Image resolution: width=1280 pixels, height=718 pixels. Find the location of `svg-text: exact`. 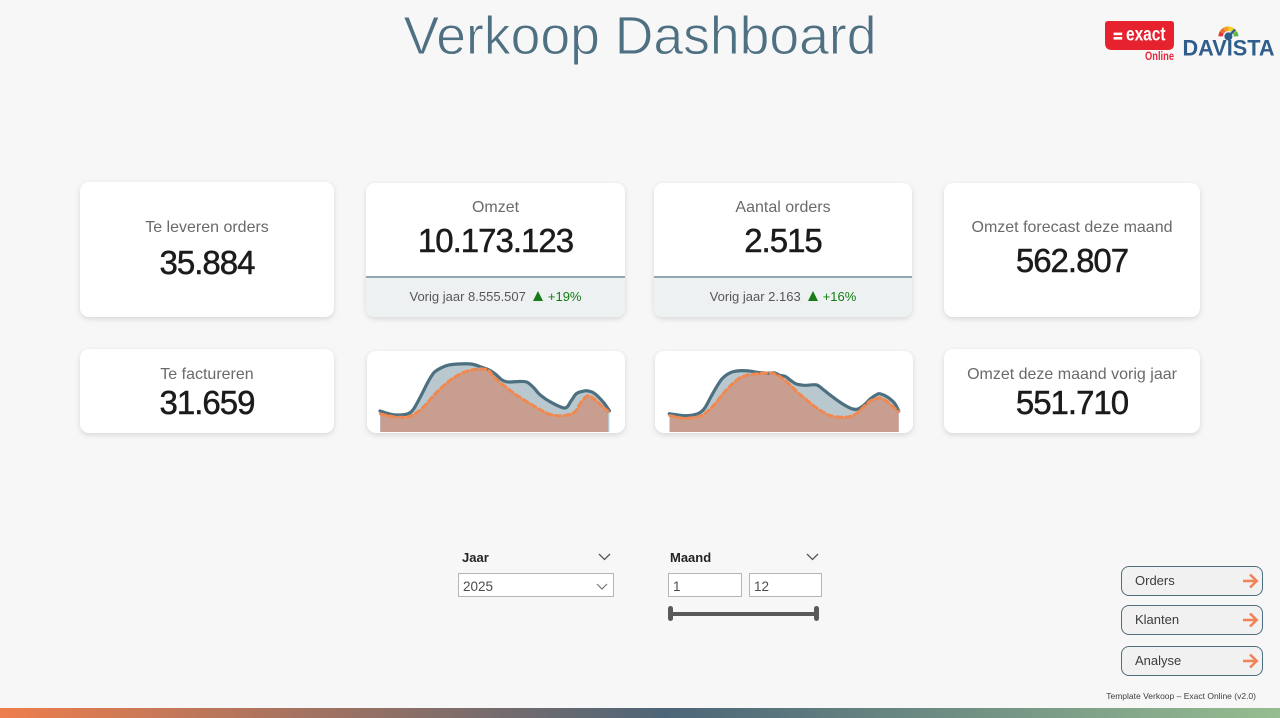

svg-text: exact is located at coordinates (1146, 35).